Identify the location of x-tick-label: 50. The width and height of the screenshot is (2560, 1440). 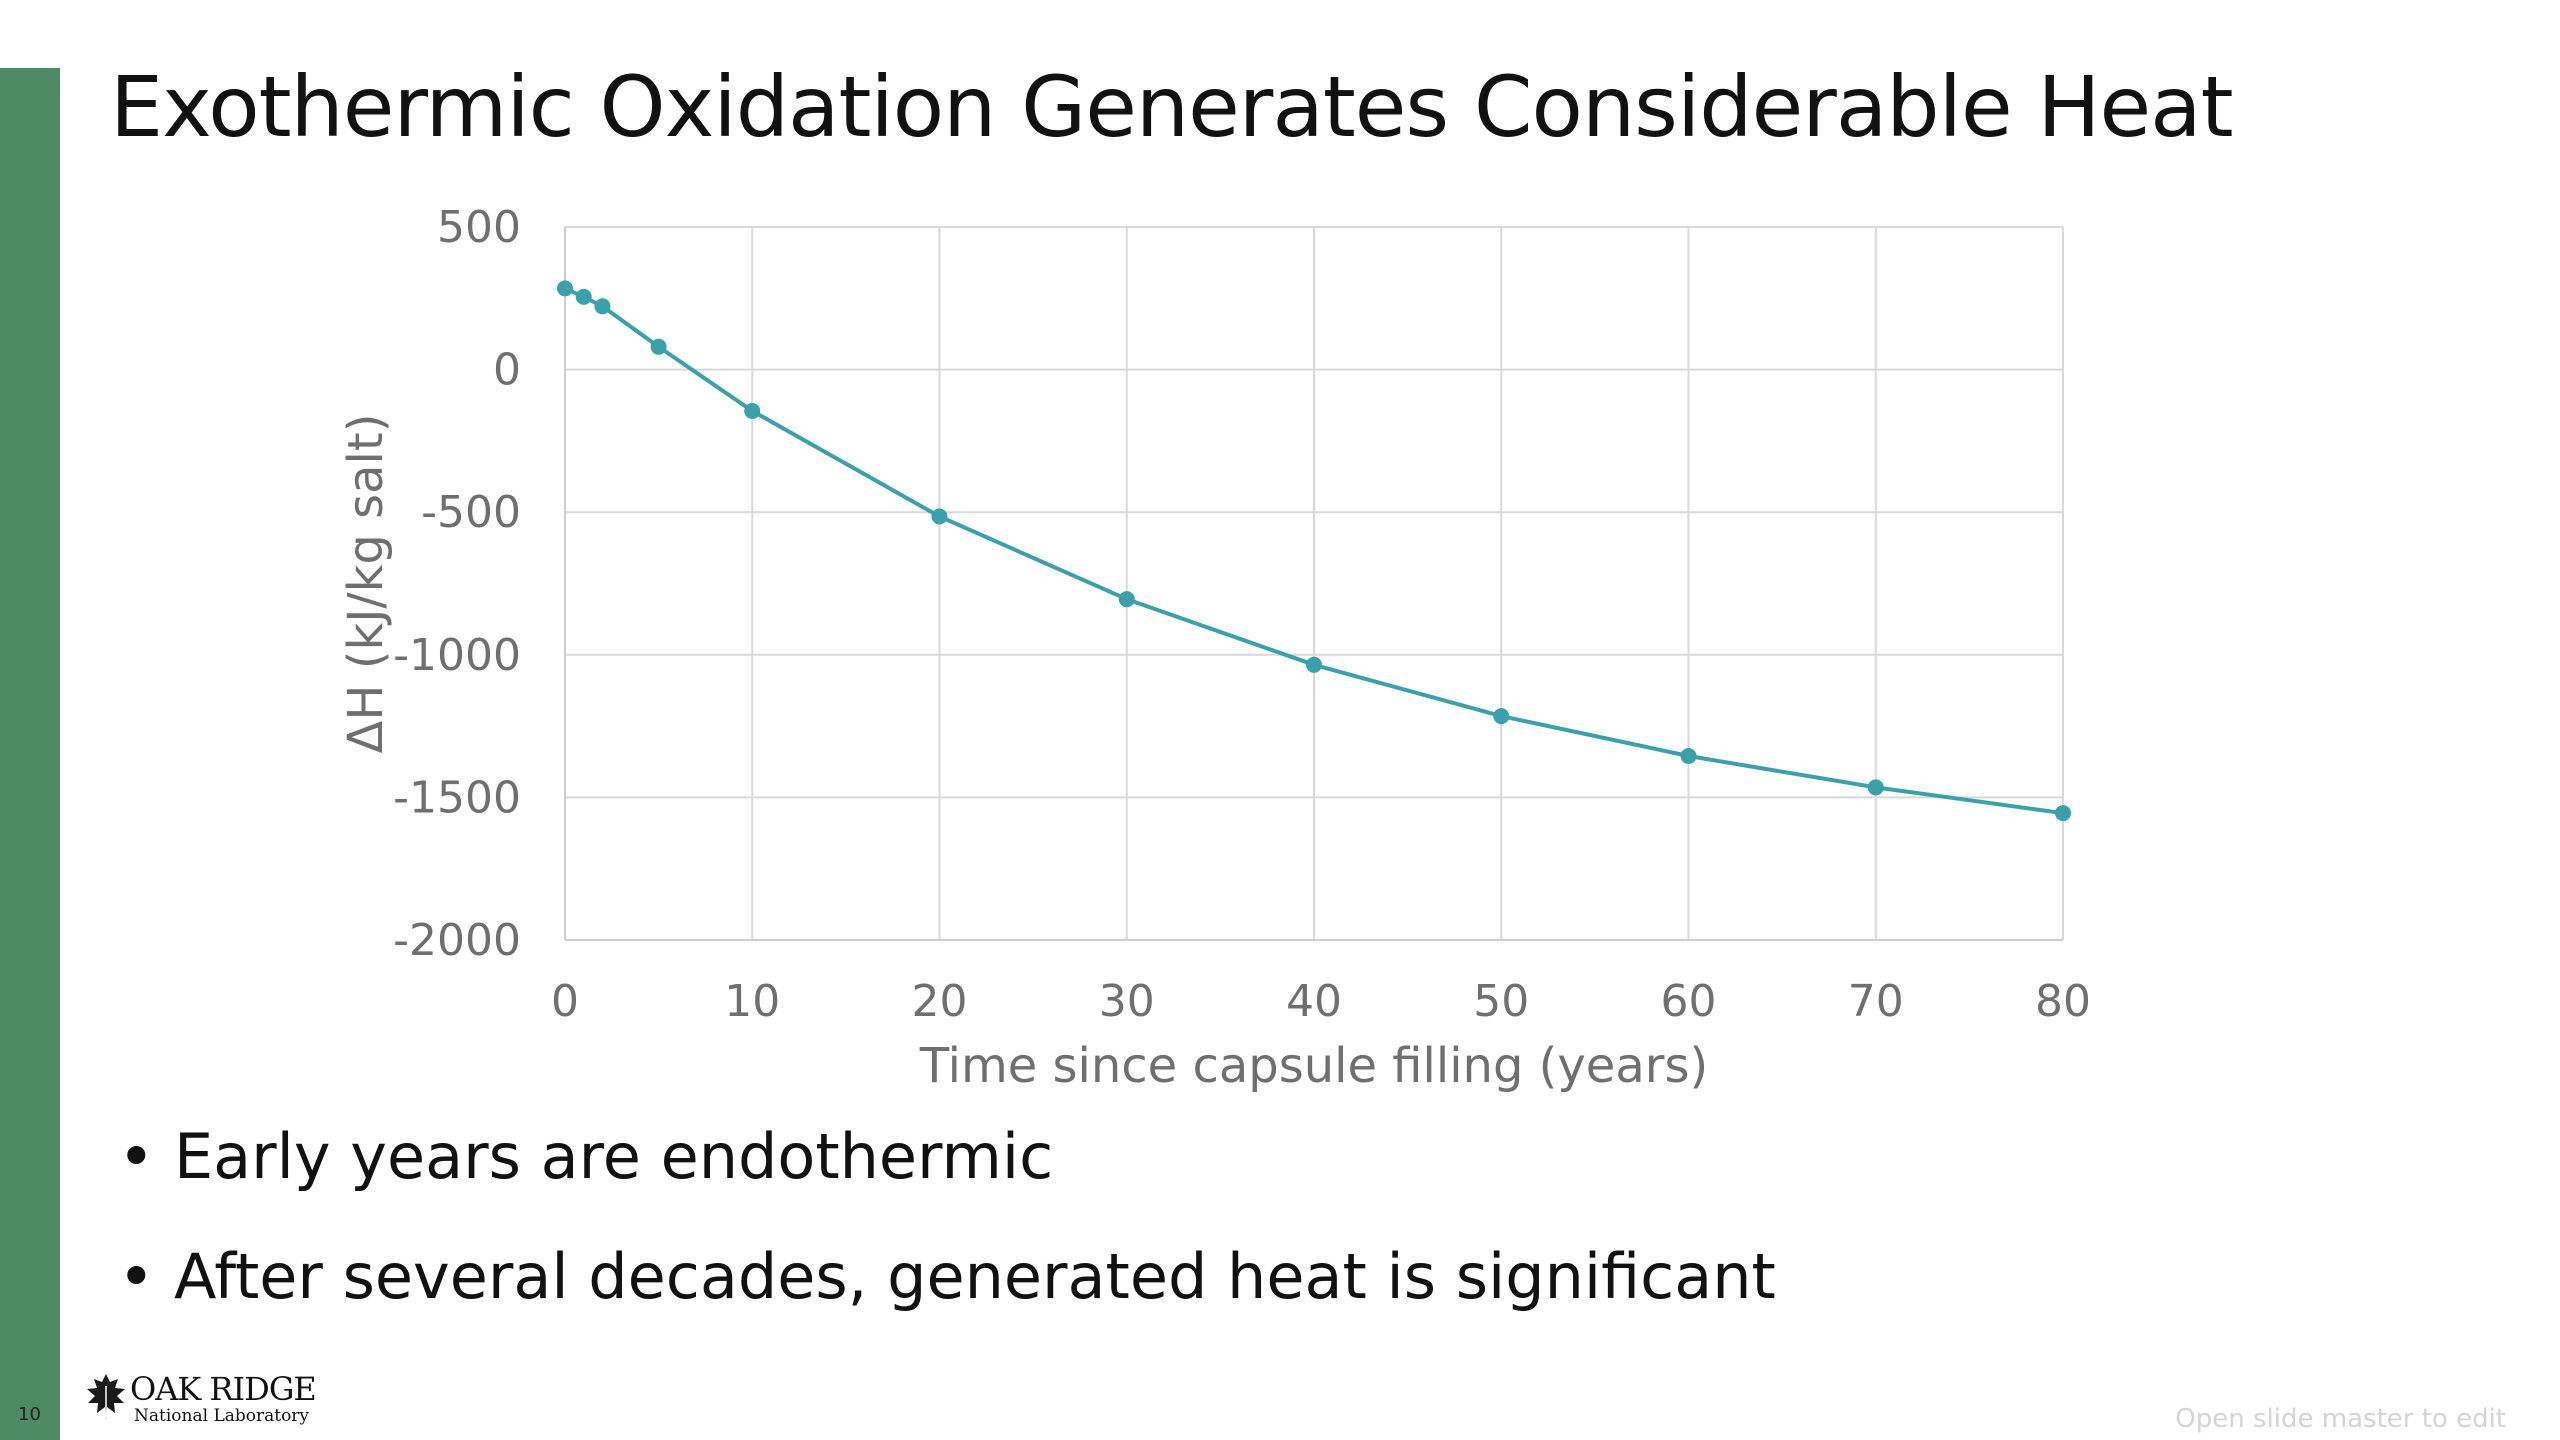
(1501, 1001).